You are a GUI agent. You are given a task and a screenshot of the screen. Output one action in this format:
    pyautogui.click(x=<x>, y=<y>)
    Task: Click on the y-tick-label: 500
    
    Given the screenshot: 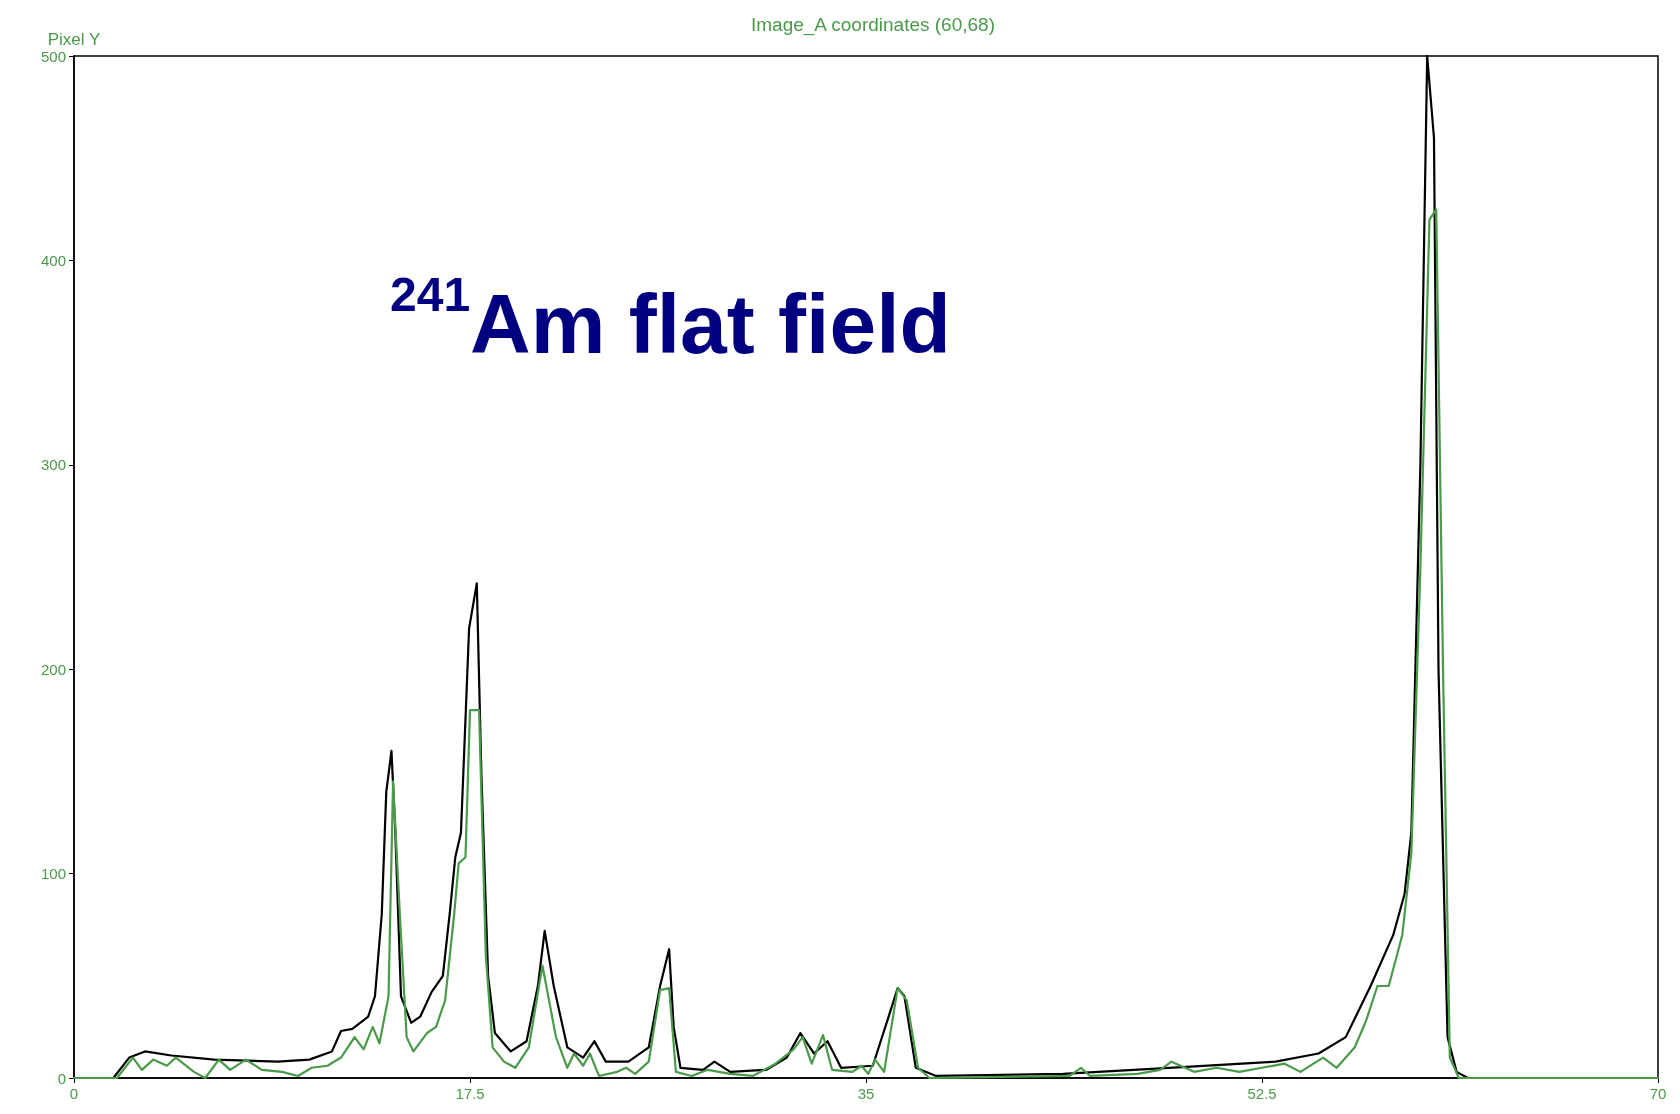 What is the action you would take?
    pyautogui.click(x=53, y=56)
    